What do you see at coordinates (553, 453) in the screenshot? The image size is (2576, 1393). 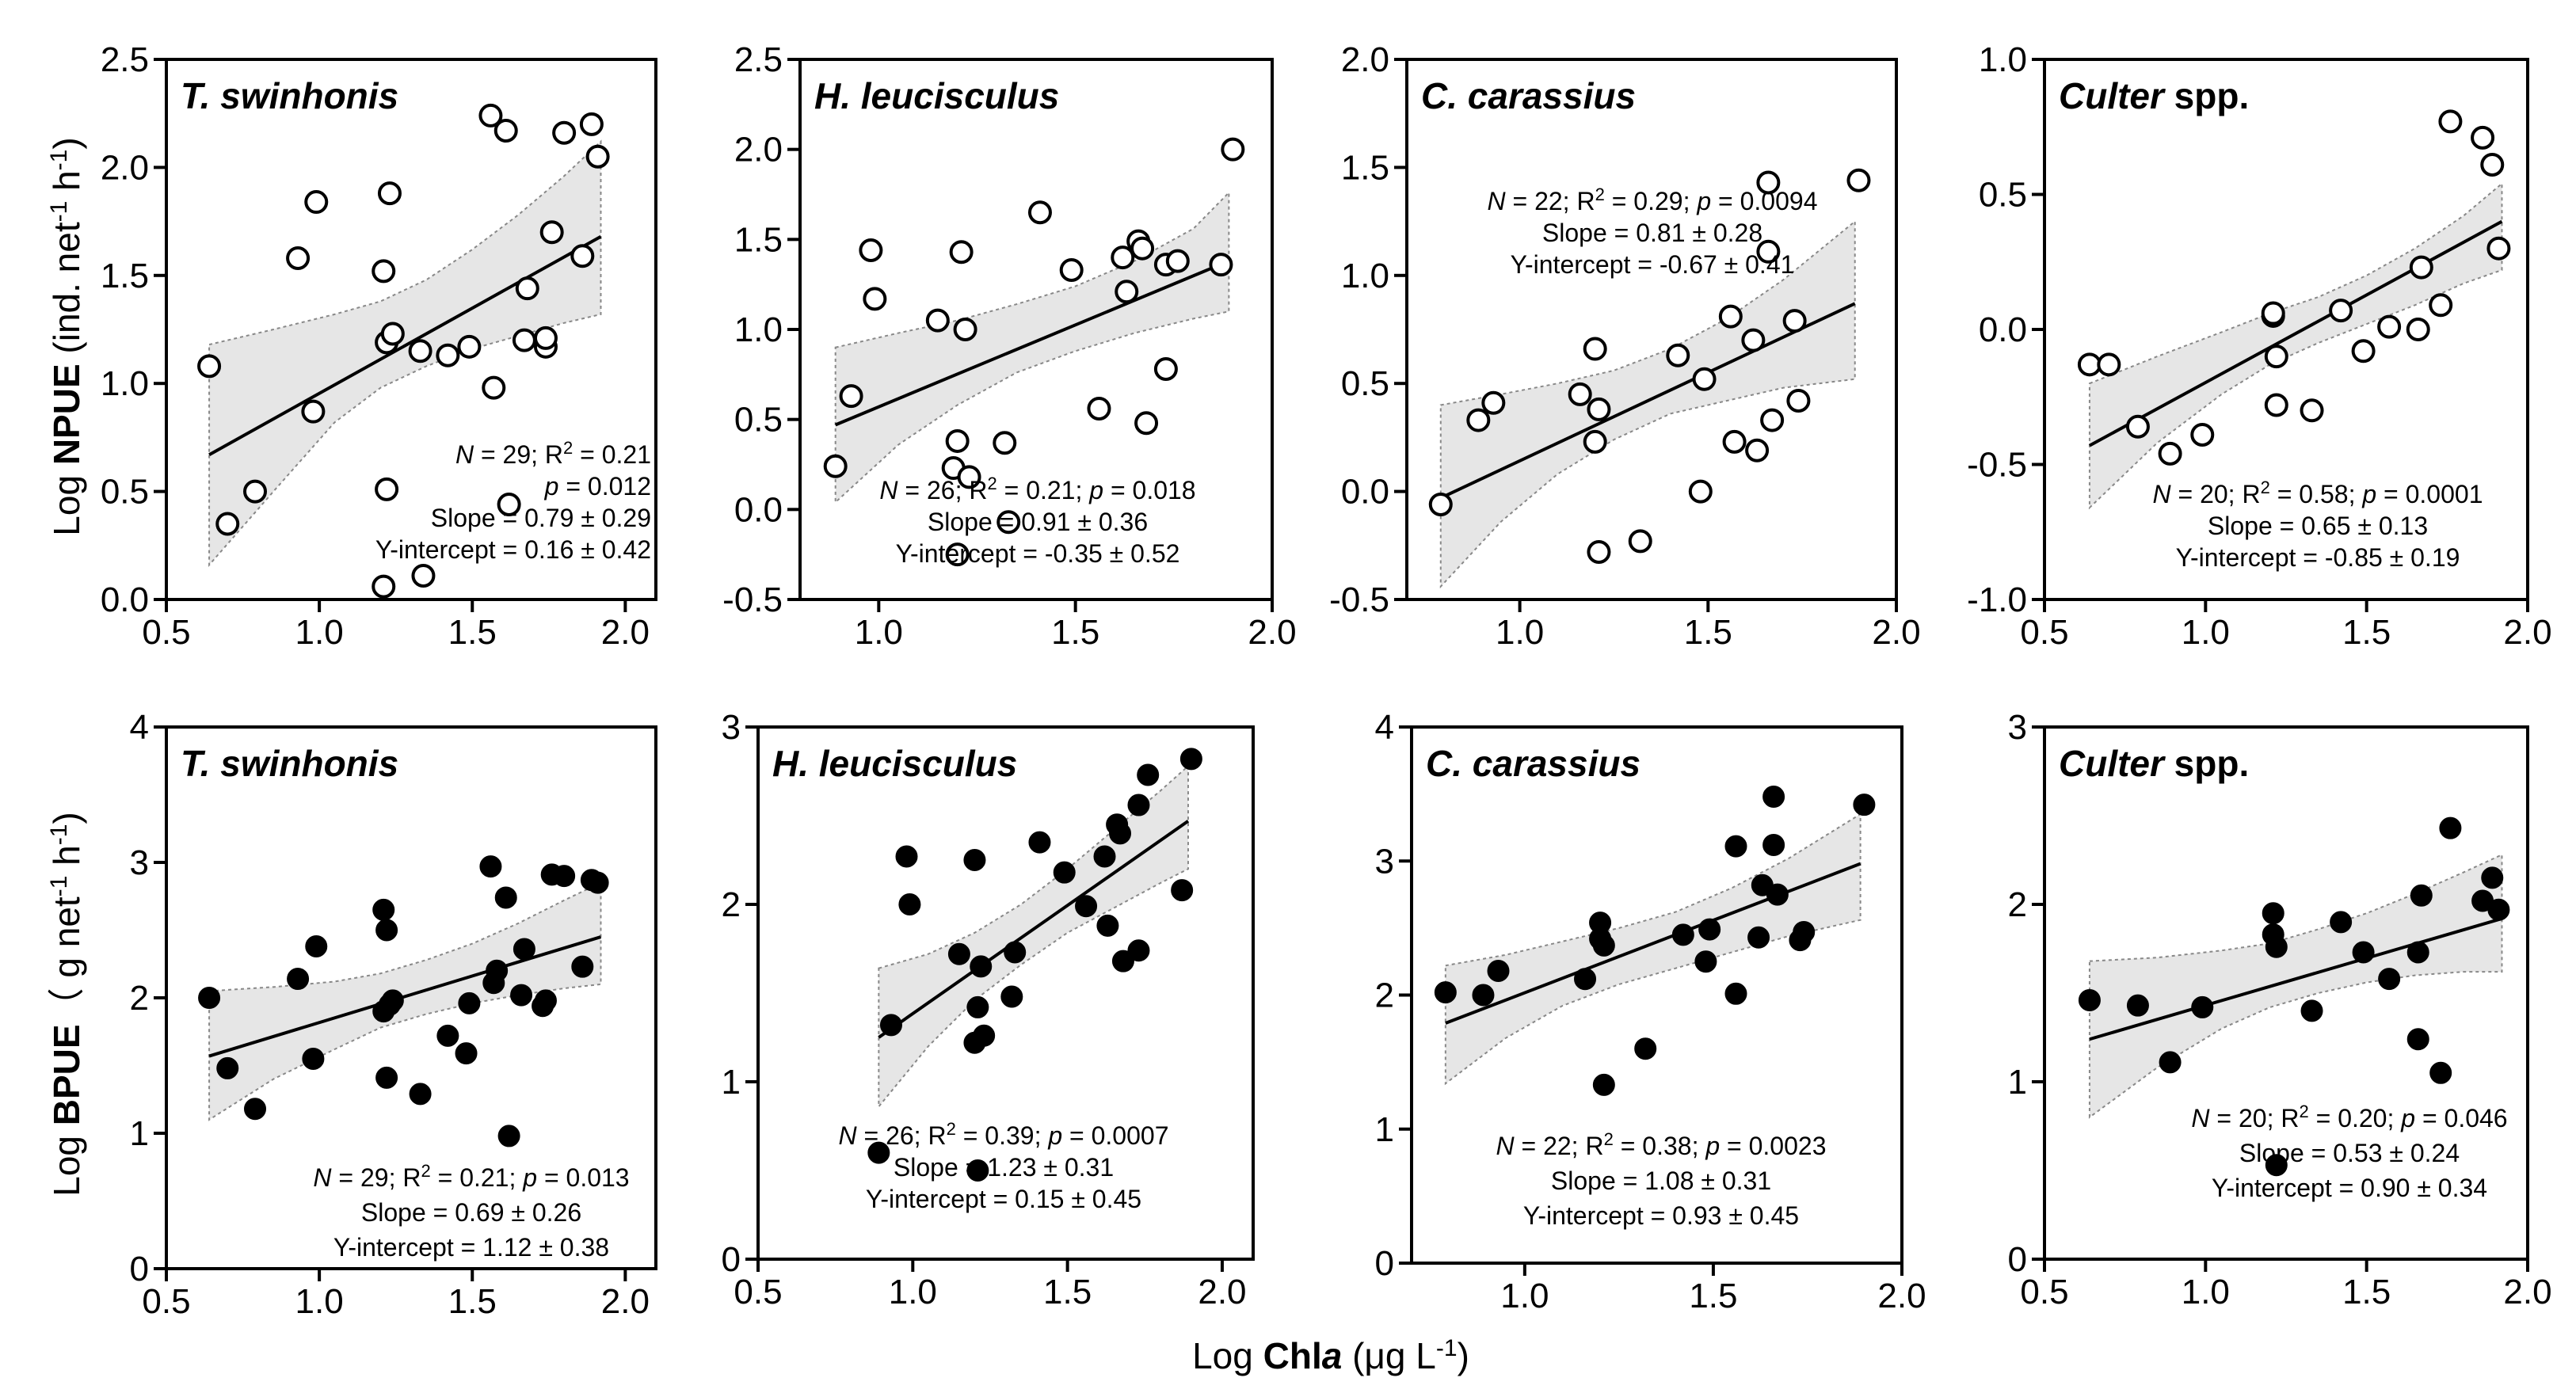 I see `stats-line: N = 29; R2 = 0.21` at bounding box center [553, 453].